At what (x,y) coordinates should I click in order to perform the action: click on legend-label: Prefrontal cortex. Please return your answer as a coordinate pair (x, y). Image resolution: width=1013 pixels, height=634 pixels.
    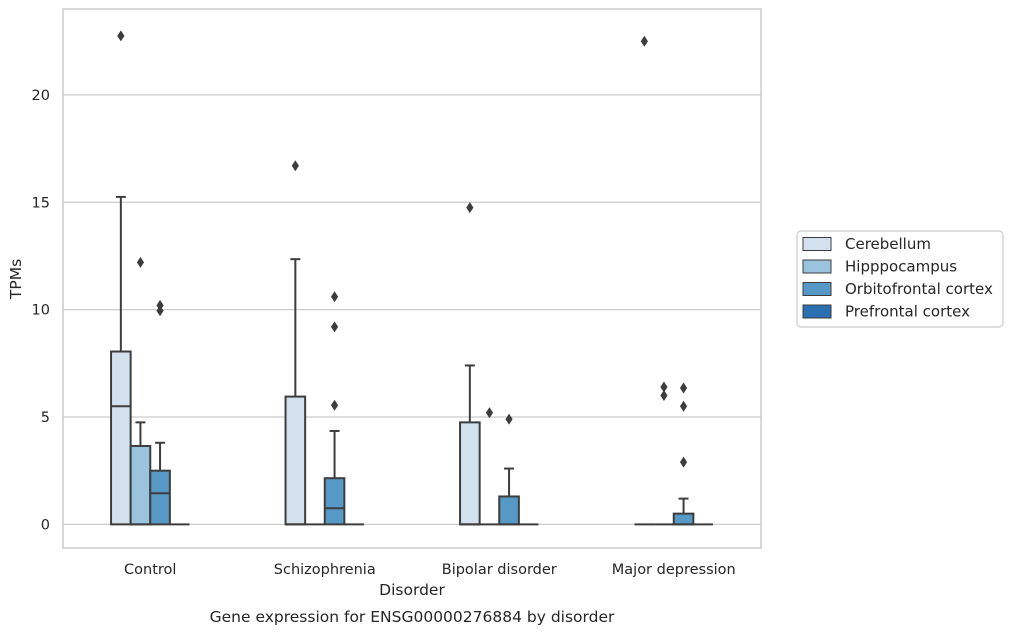
    Looking at the image, I should click on (907, 312).